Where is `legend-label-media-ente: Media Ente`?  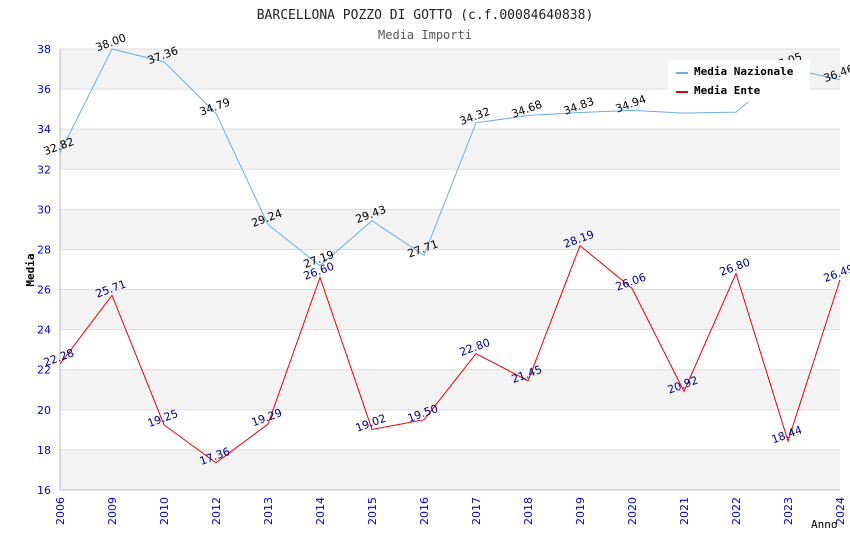
legend-label-media-ente: Media Ente is located at coordinates (727, 90).